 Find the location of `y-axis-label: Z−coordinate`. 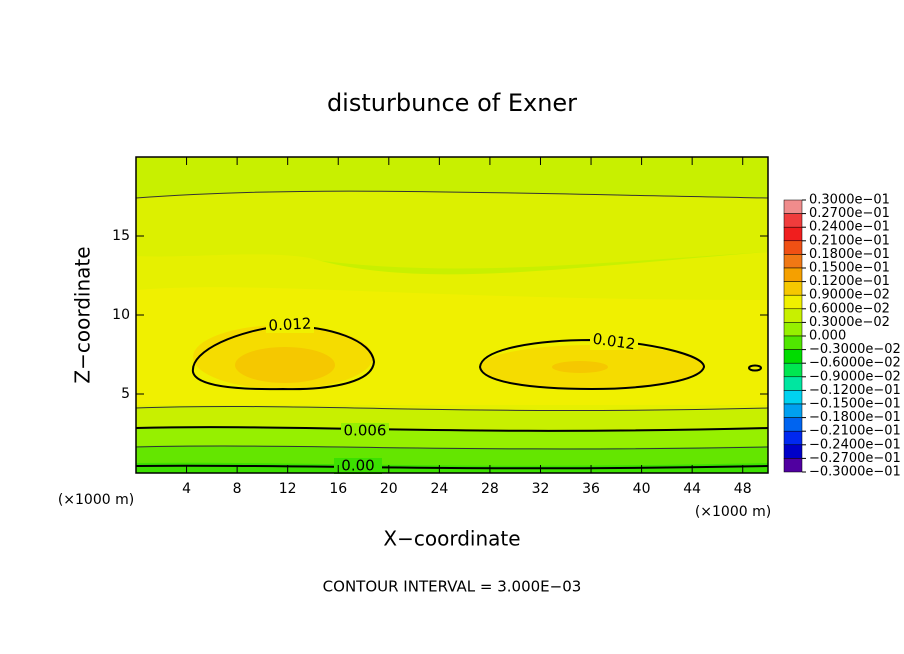

y-axis-label: Z−coordinate is located at coordinates (83, 314).